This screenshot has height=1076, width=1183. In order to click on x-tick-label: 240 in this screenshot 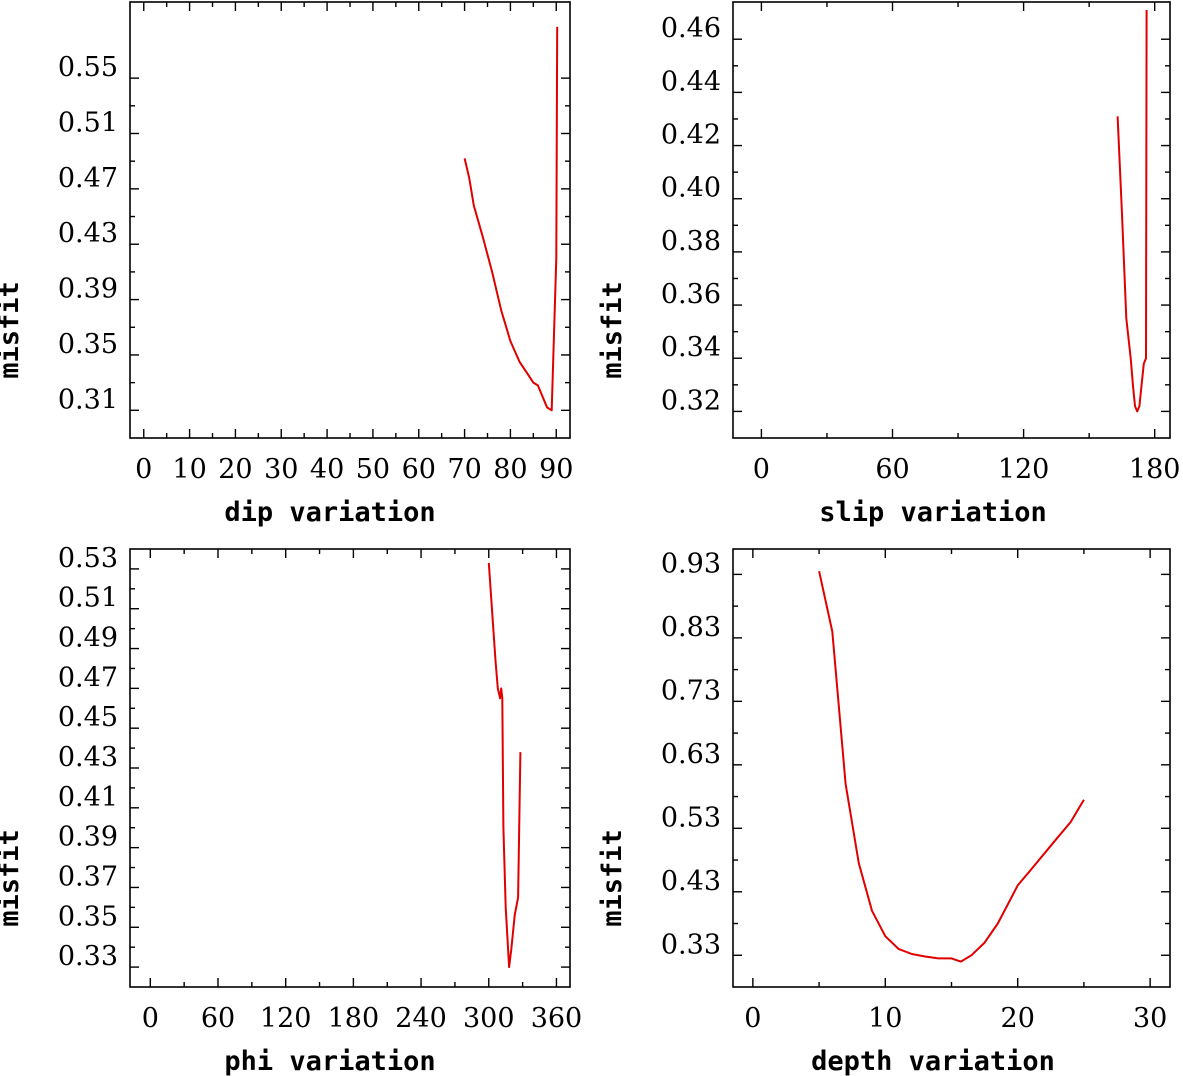, I will do `click(421, 1018)`.